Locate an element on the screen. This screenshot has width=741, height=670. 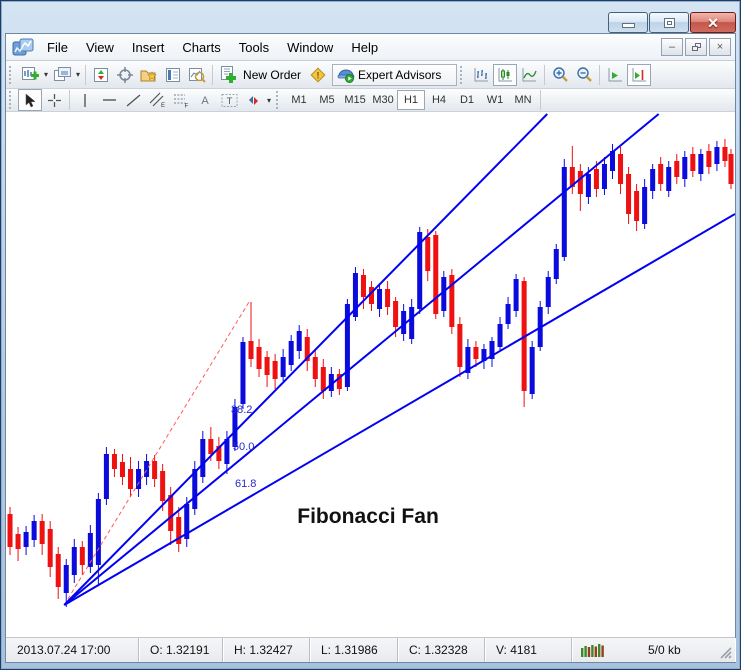
bar-chart-button is located at coordinates (481, 75).